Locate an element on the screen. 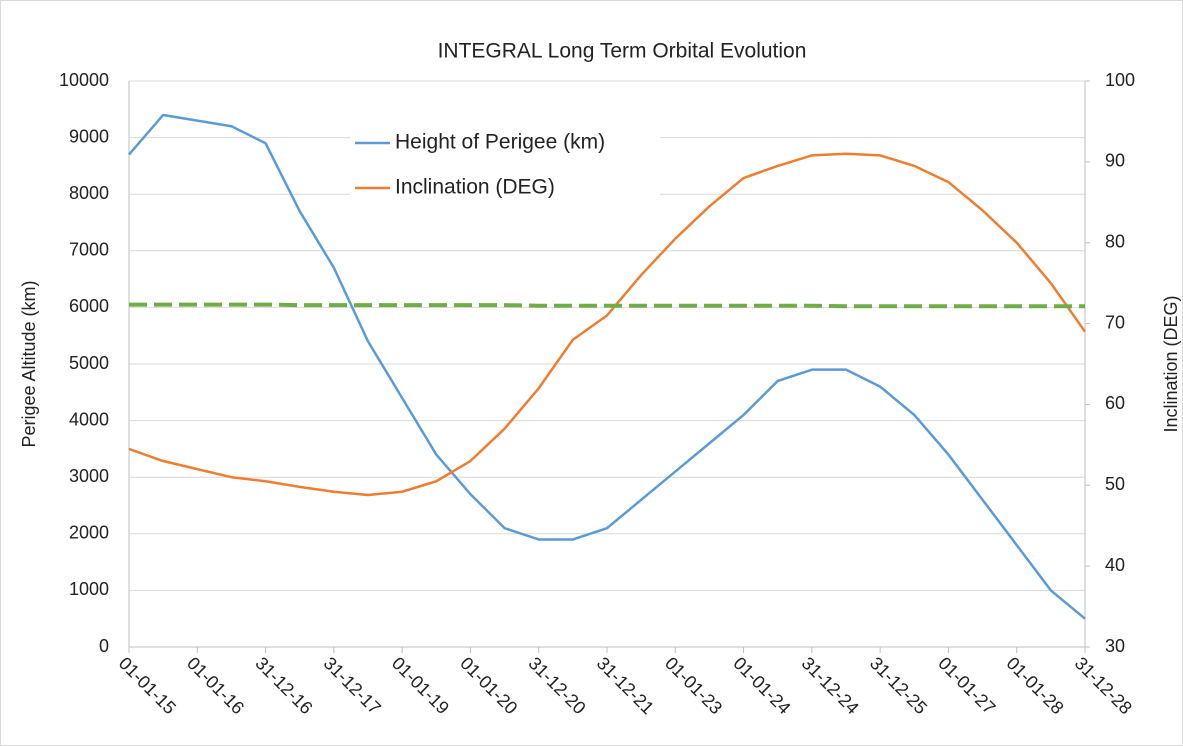 The image size is (1183, 746). y2-tick-label: 80 is located at coordinates (1115, 241).